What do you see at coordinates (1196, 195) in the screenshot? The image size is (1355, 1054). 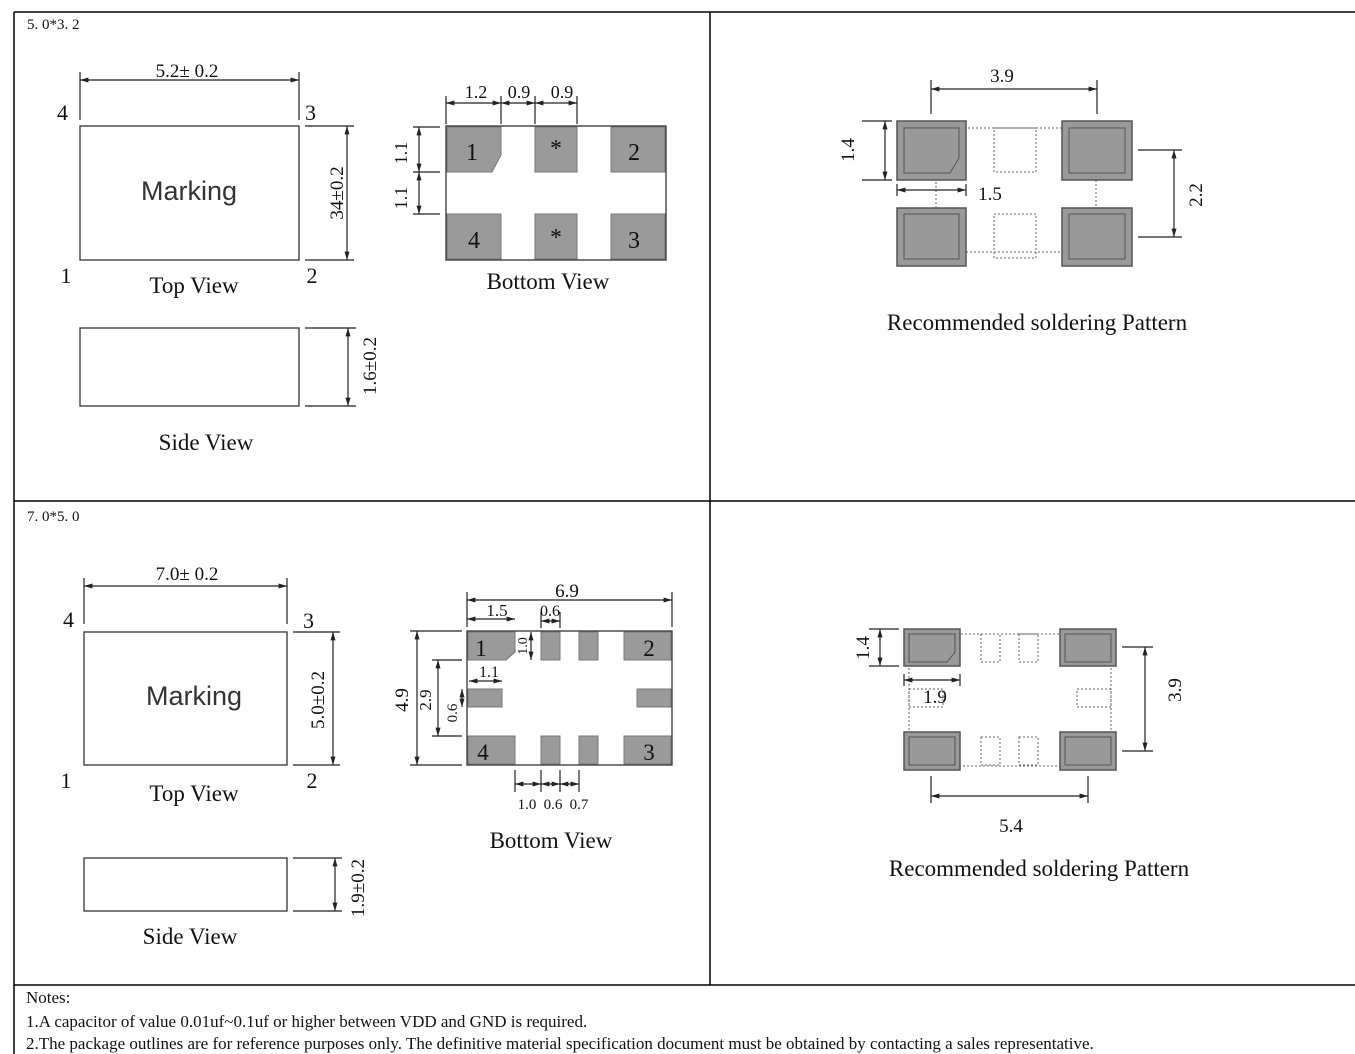 I see `pattern-dim-label-2-2: 2.2` at bounding box center [1196, 195].